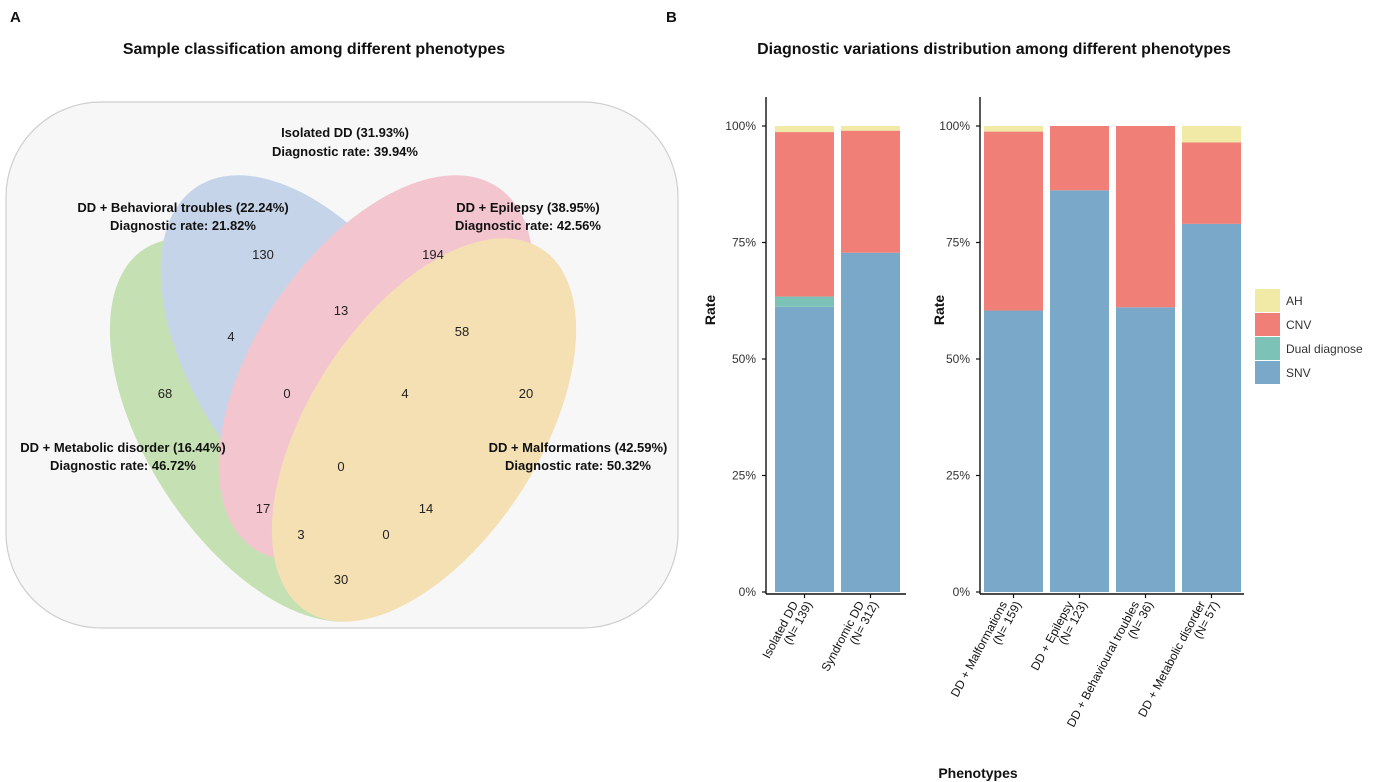  I want to click on count-metabolic-only: 68, so click(165, 393).